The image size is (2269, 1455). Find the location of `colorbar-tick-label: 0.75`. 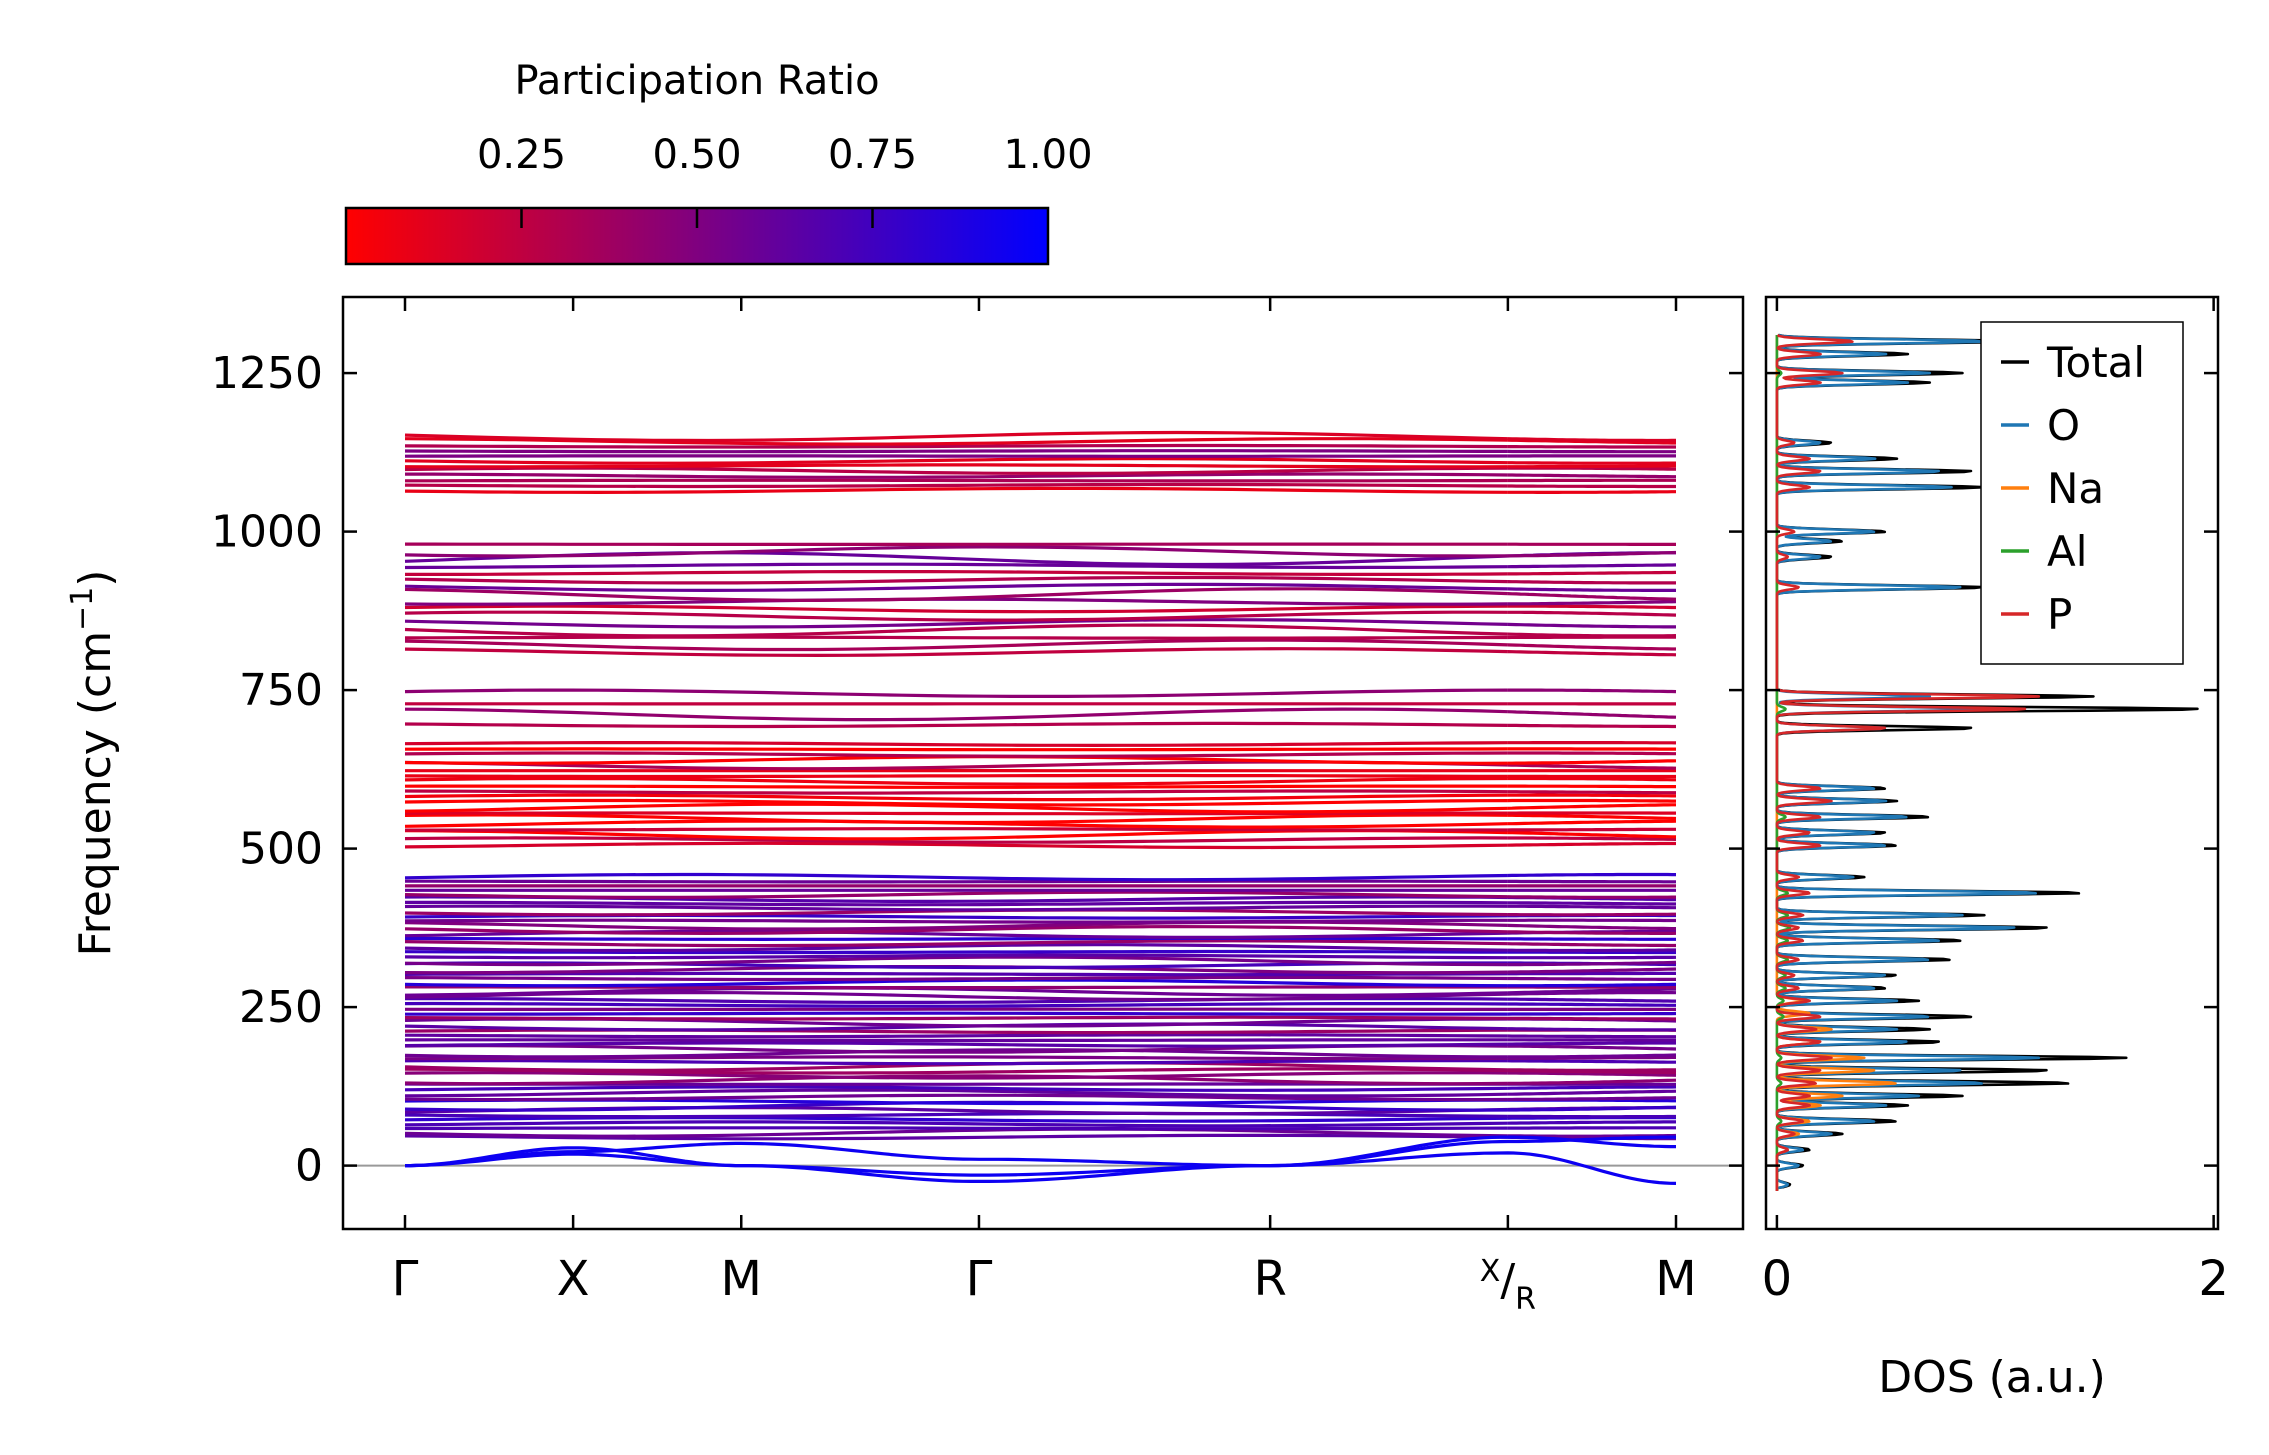

colorbar-tick-label: 0.75 is located at coordinates (872, 155).